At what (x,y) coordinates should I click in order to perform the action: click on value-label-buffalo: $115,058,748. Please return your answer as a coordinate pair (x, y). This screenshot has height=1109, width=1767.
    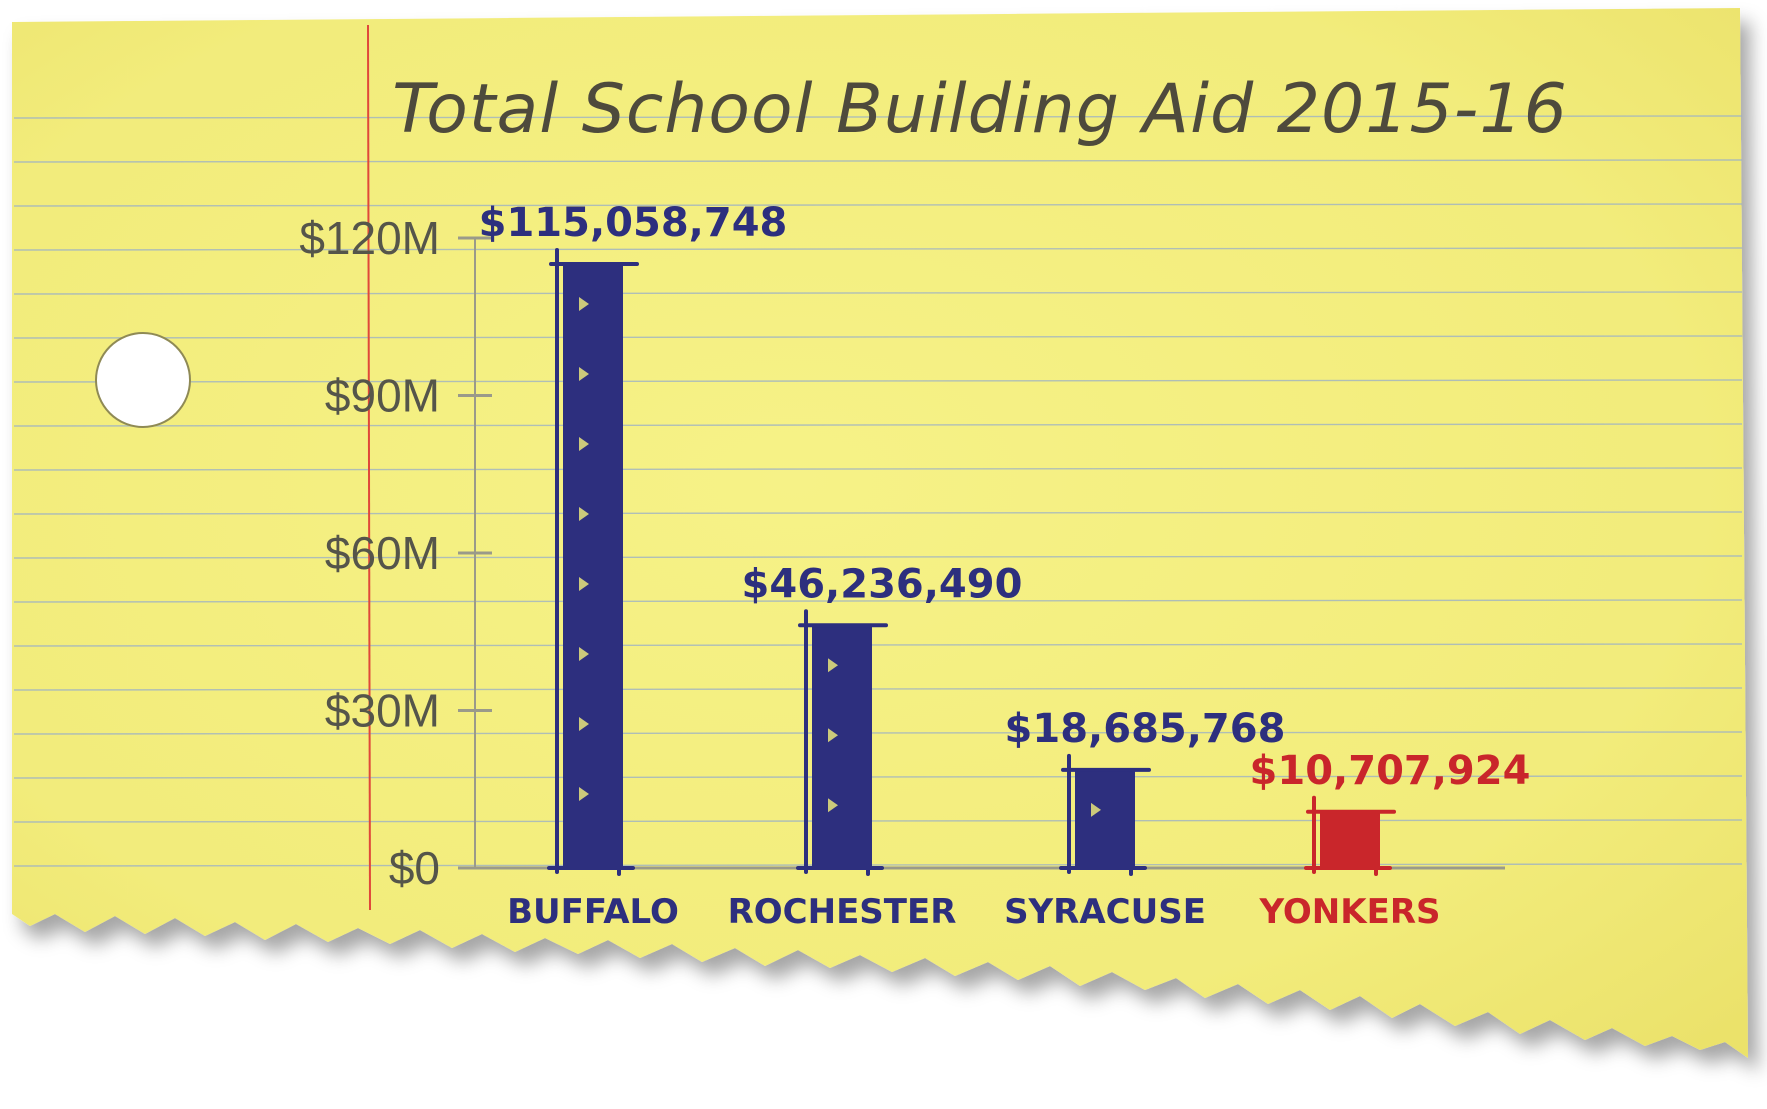
    Looking at the image, I should click on (633, 223).